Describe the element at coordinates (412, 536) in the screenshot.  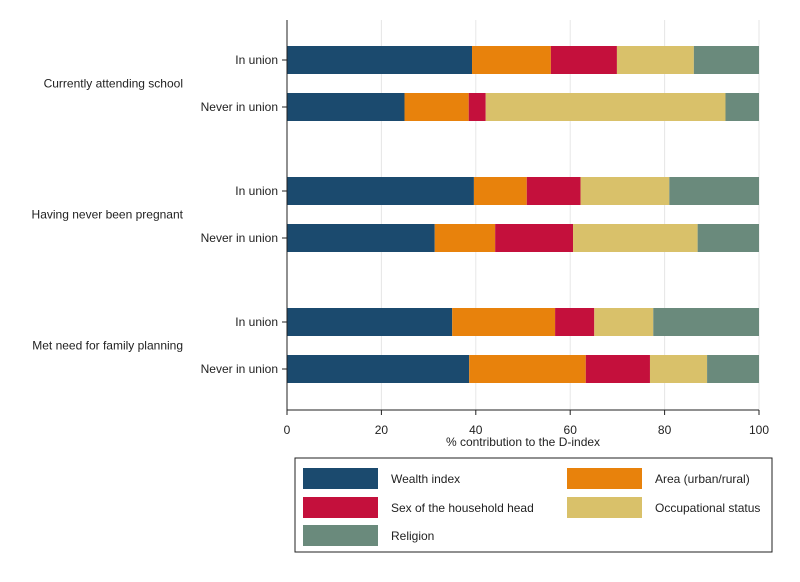
I see `legend-label-religion: Religion` at that location.